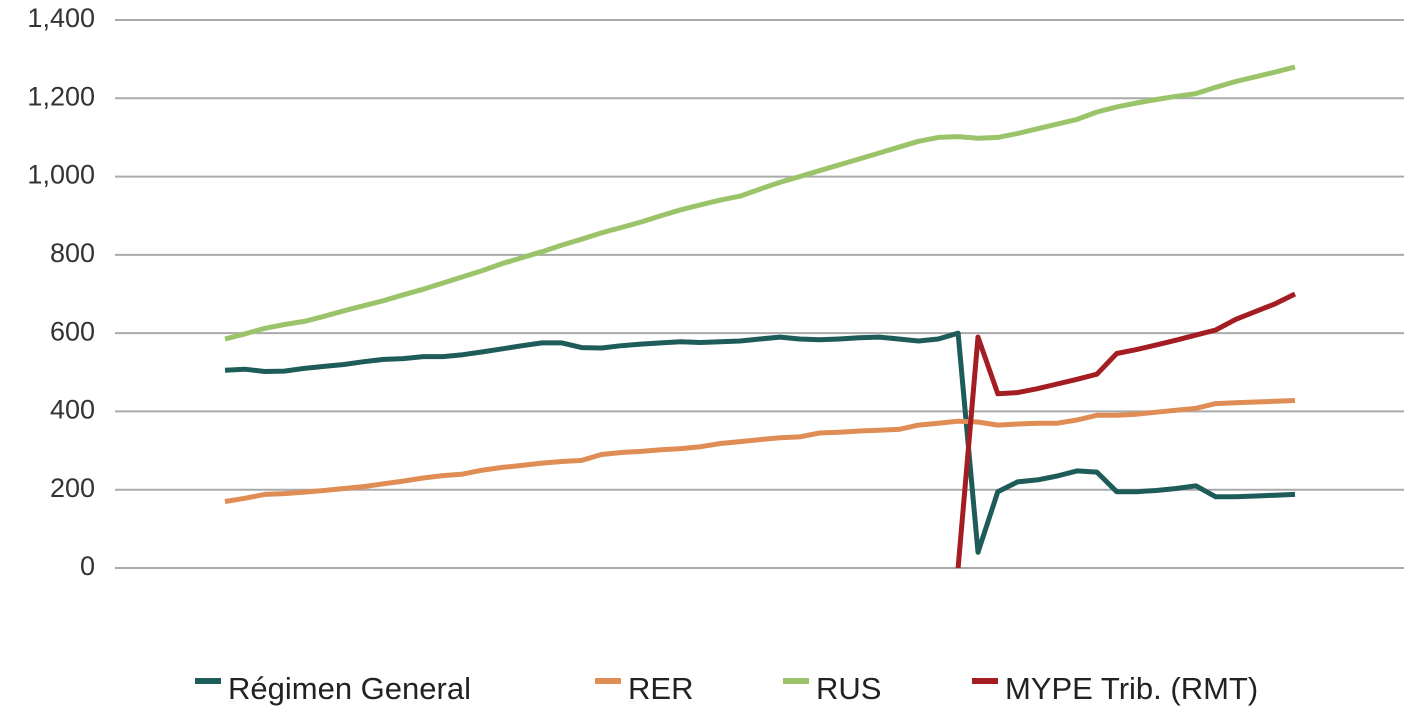  Describe the element at coordinates (72, 488) in the screenshot. I see `y-tick-label: 200` at that location.